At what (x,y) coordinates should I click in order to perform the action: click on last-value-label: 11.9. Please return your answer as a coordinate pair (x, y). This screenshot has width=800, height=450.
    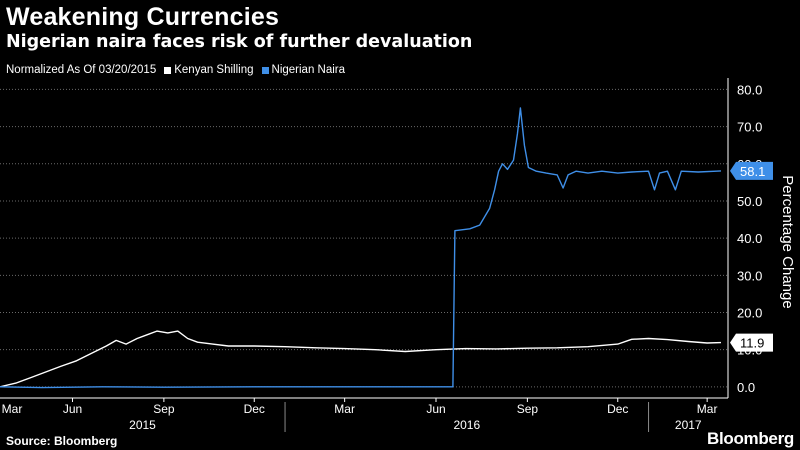
    Looking at the image, I should click on (751, 342).